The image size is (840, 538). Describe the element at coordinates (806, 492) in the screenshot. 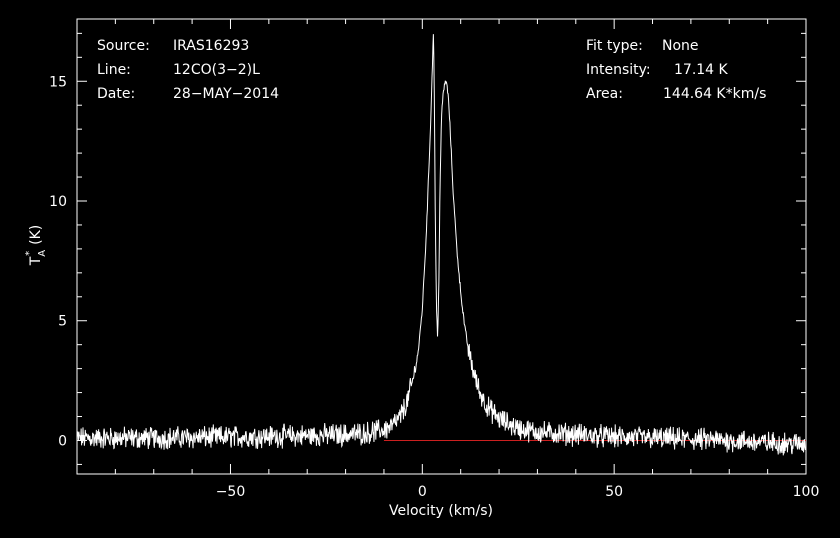

I see `x-tick-label: 100` at that location.